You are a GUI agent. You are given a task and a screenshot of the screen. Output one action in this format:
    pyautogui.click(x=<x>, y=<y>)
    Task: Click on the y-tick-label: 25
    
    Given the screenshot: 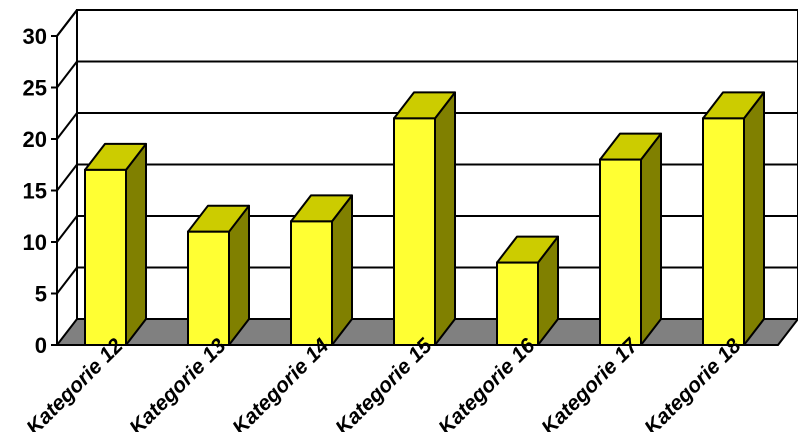 What is the action you would take?
    pyautogui.click(x=35, y=88)
    